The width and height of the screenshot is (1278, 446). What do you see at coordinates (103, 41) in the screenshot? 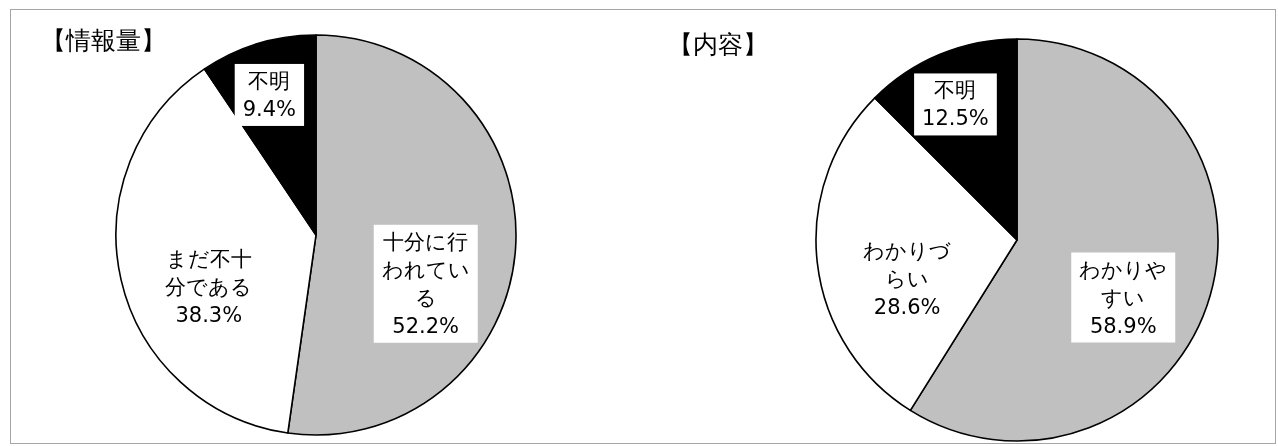
I see `chart-title: 【情報量】` at bounding box center [103, 41].